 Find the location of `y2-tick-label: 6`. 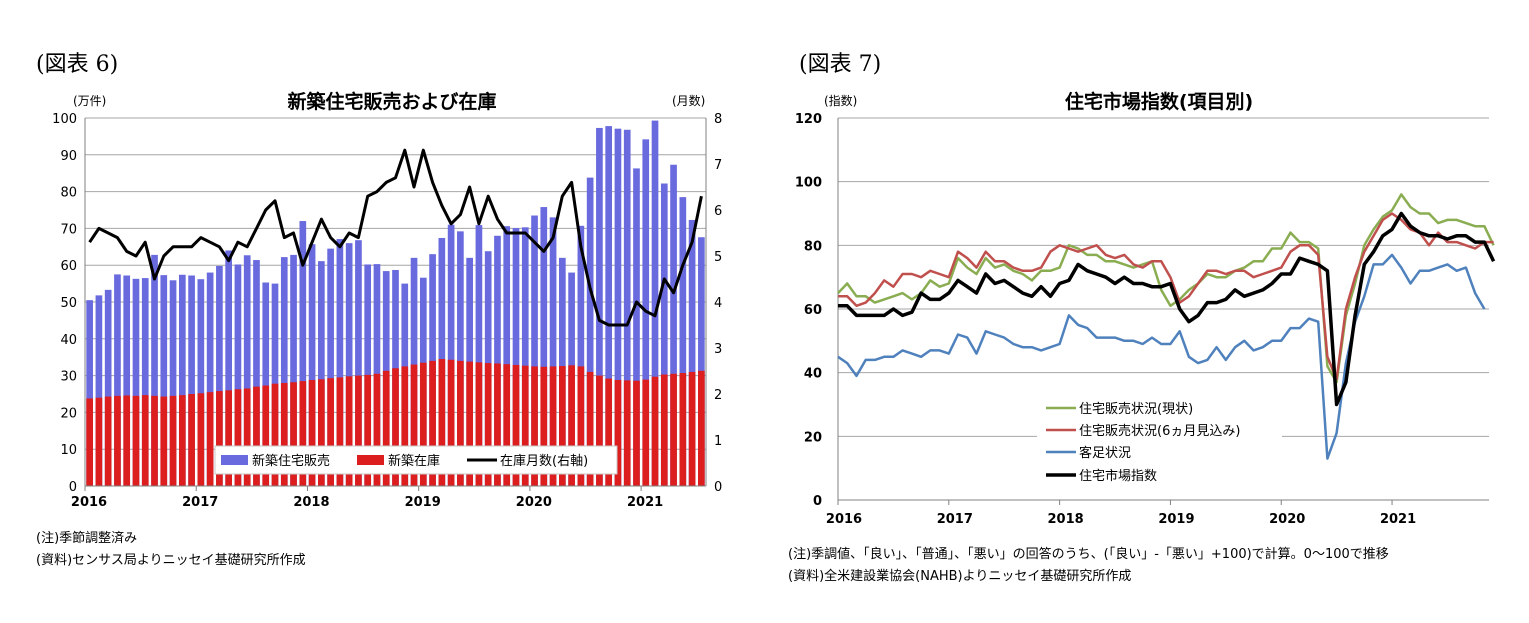

y2-tick-label: 6 is located at coordinates (718, 211).